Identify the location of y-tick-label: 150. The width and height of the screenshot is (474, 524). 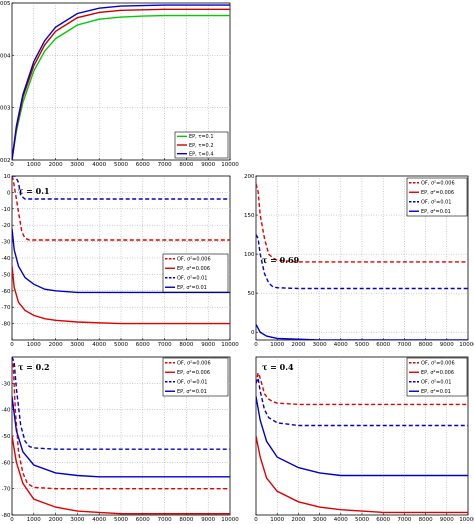
(249, 216).